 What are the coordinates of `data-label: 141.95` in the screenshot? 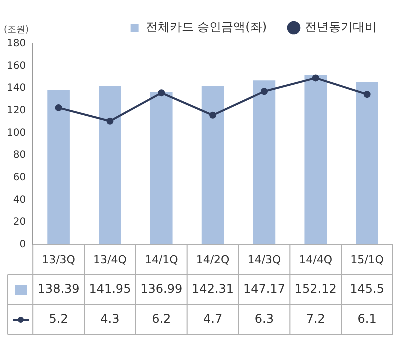 It's located at (110, 289).